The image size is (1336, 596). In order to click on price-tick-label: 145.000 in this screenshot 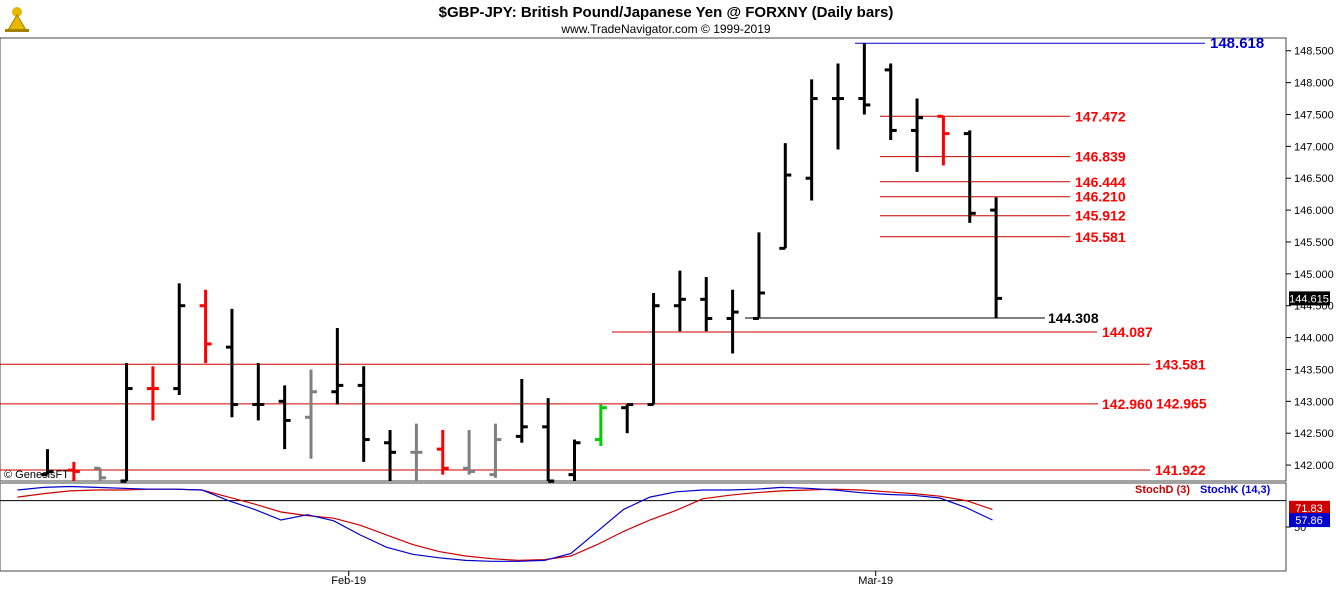, I will do `click(1314, 275)`.